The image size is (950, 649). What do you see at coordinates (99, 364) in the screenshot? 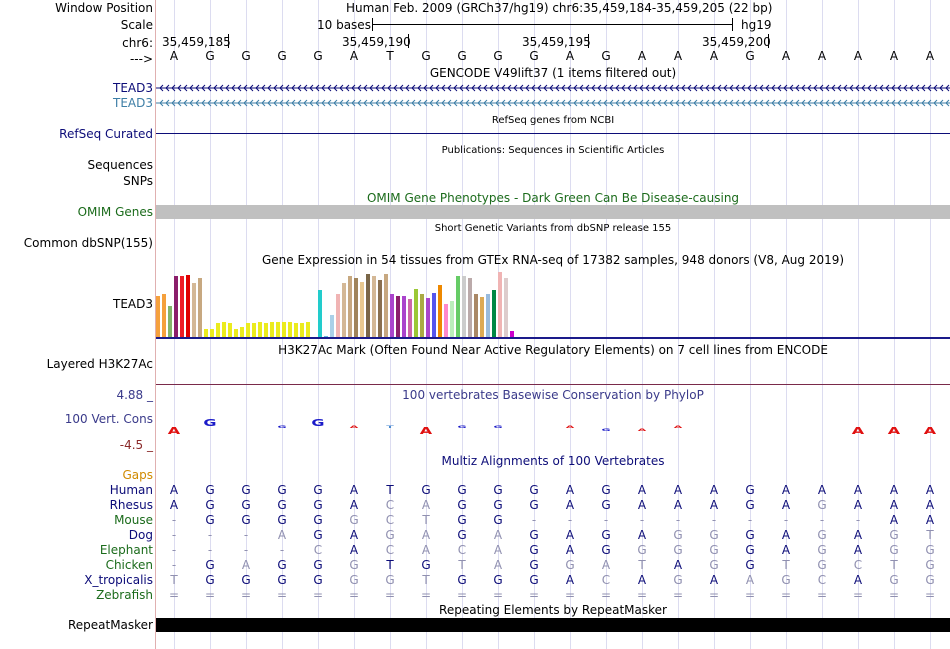
I see `h3k27ac-label: Layered H3K27Ac` at bounding box center [99, 364].